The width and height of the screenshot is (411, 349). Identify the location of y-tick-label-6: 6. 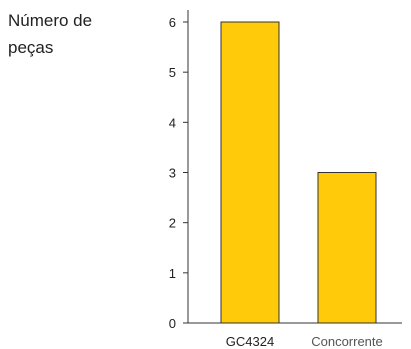
(172, 22).